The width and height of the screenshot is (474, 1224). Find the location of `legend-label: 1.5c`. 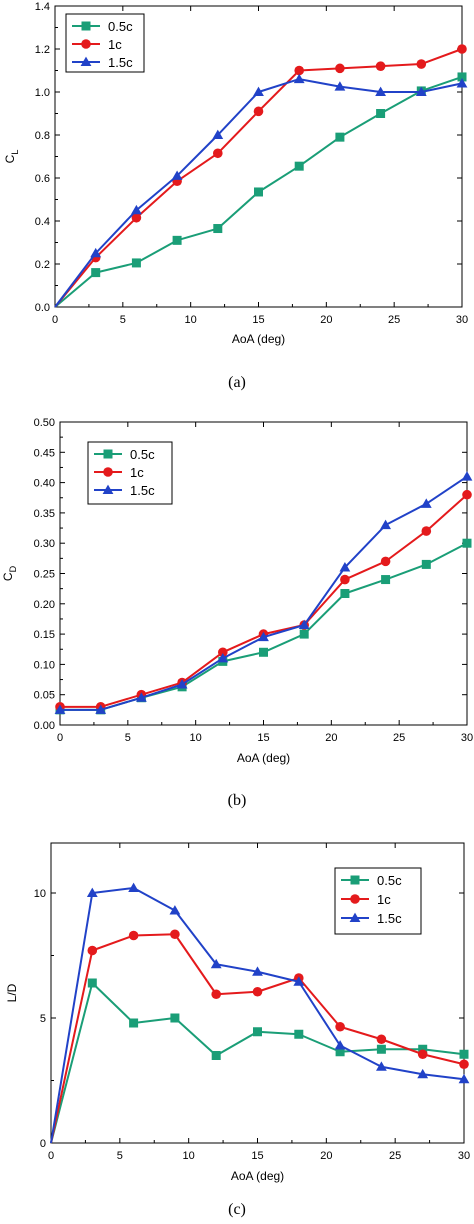

legend-label: 1.5c is located at coordinates (120, 62).